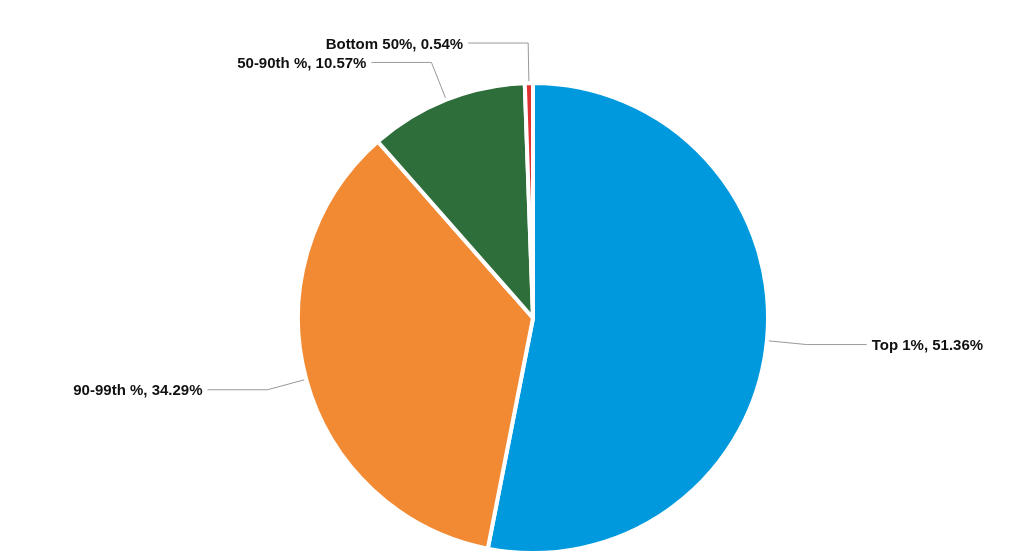 Image resolution: width=1009 pixels, height=553 pixels. Describe the element at coordinates (927, 345) in the screenshot. I see `slice-label: Top 1%, 51.36%` at that location.